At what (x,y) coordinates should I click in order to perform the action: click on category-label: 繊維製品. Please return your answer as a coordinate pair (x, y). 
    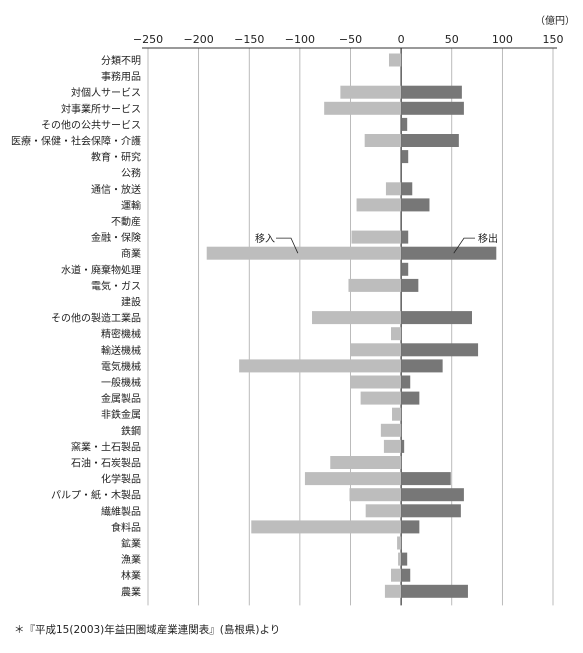
    Looking at the image, I should click on (121, 511).